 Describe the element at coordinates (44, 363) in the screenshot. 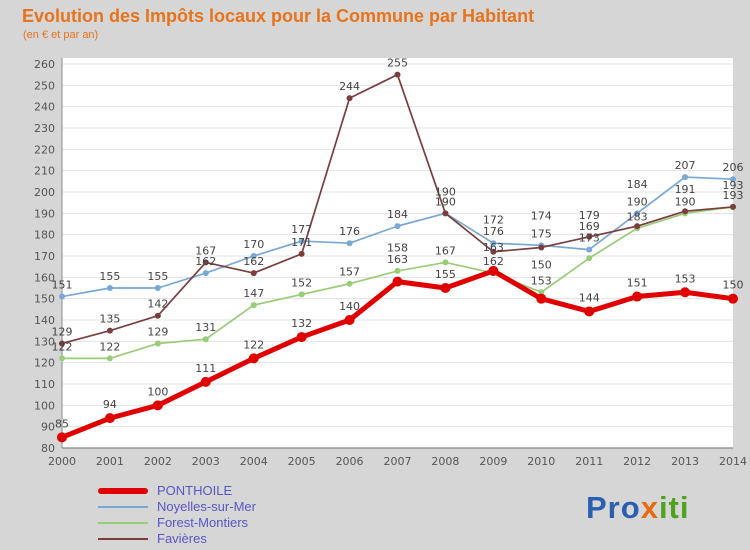

I see `y-tick-label: 120` at that location.